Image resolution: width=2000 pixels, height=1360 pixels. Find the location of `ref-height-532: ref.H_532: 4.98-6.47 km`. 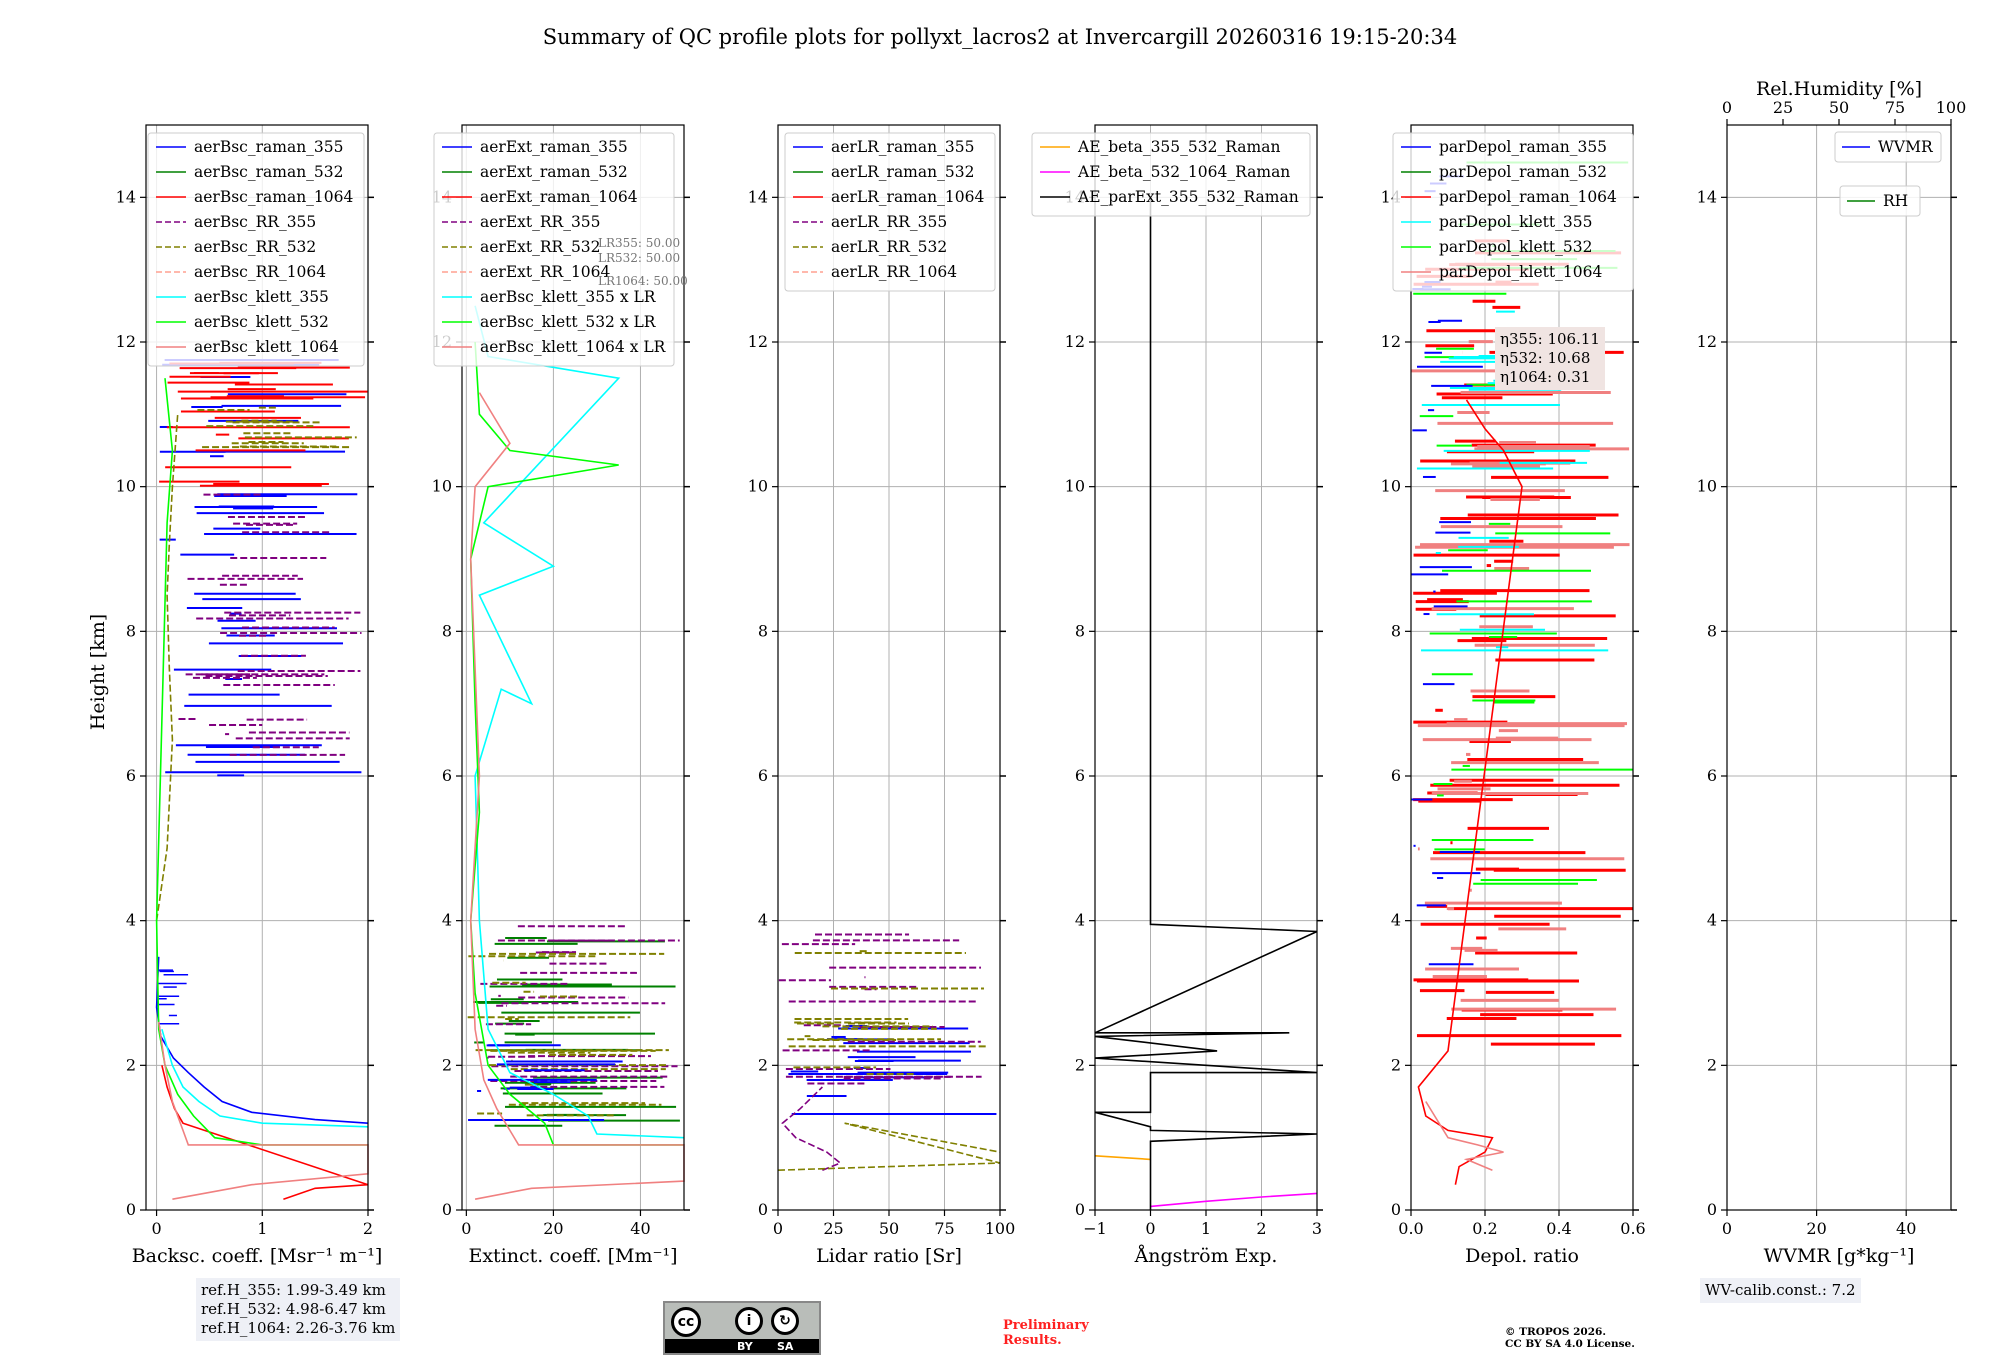

ref-height-532: ref.H_532: 4.98-6.47 km is located at coordinates (293, 1309).